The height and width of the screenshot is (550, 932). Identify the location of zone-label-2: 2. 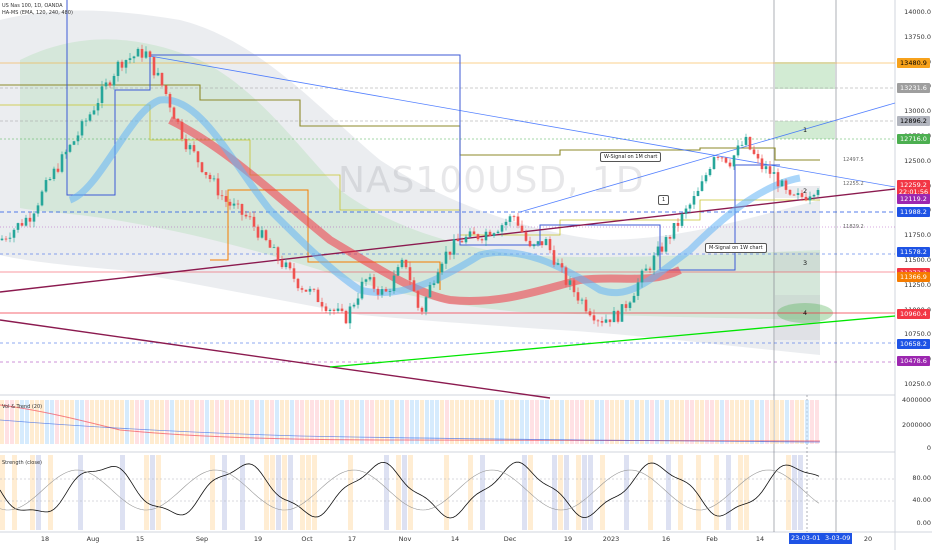
(805, 191).